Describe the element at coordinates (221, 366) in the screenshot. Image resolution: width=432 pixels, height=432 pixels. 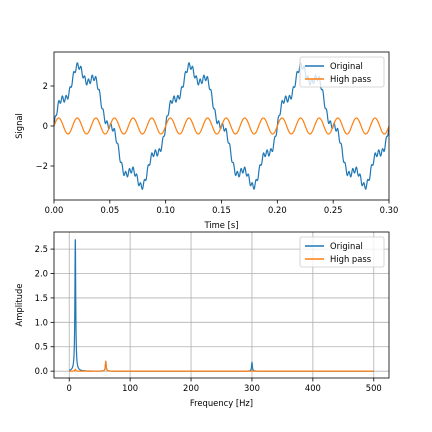
I see `spectrum-series-line-high-pass` at that location.